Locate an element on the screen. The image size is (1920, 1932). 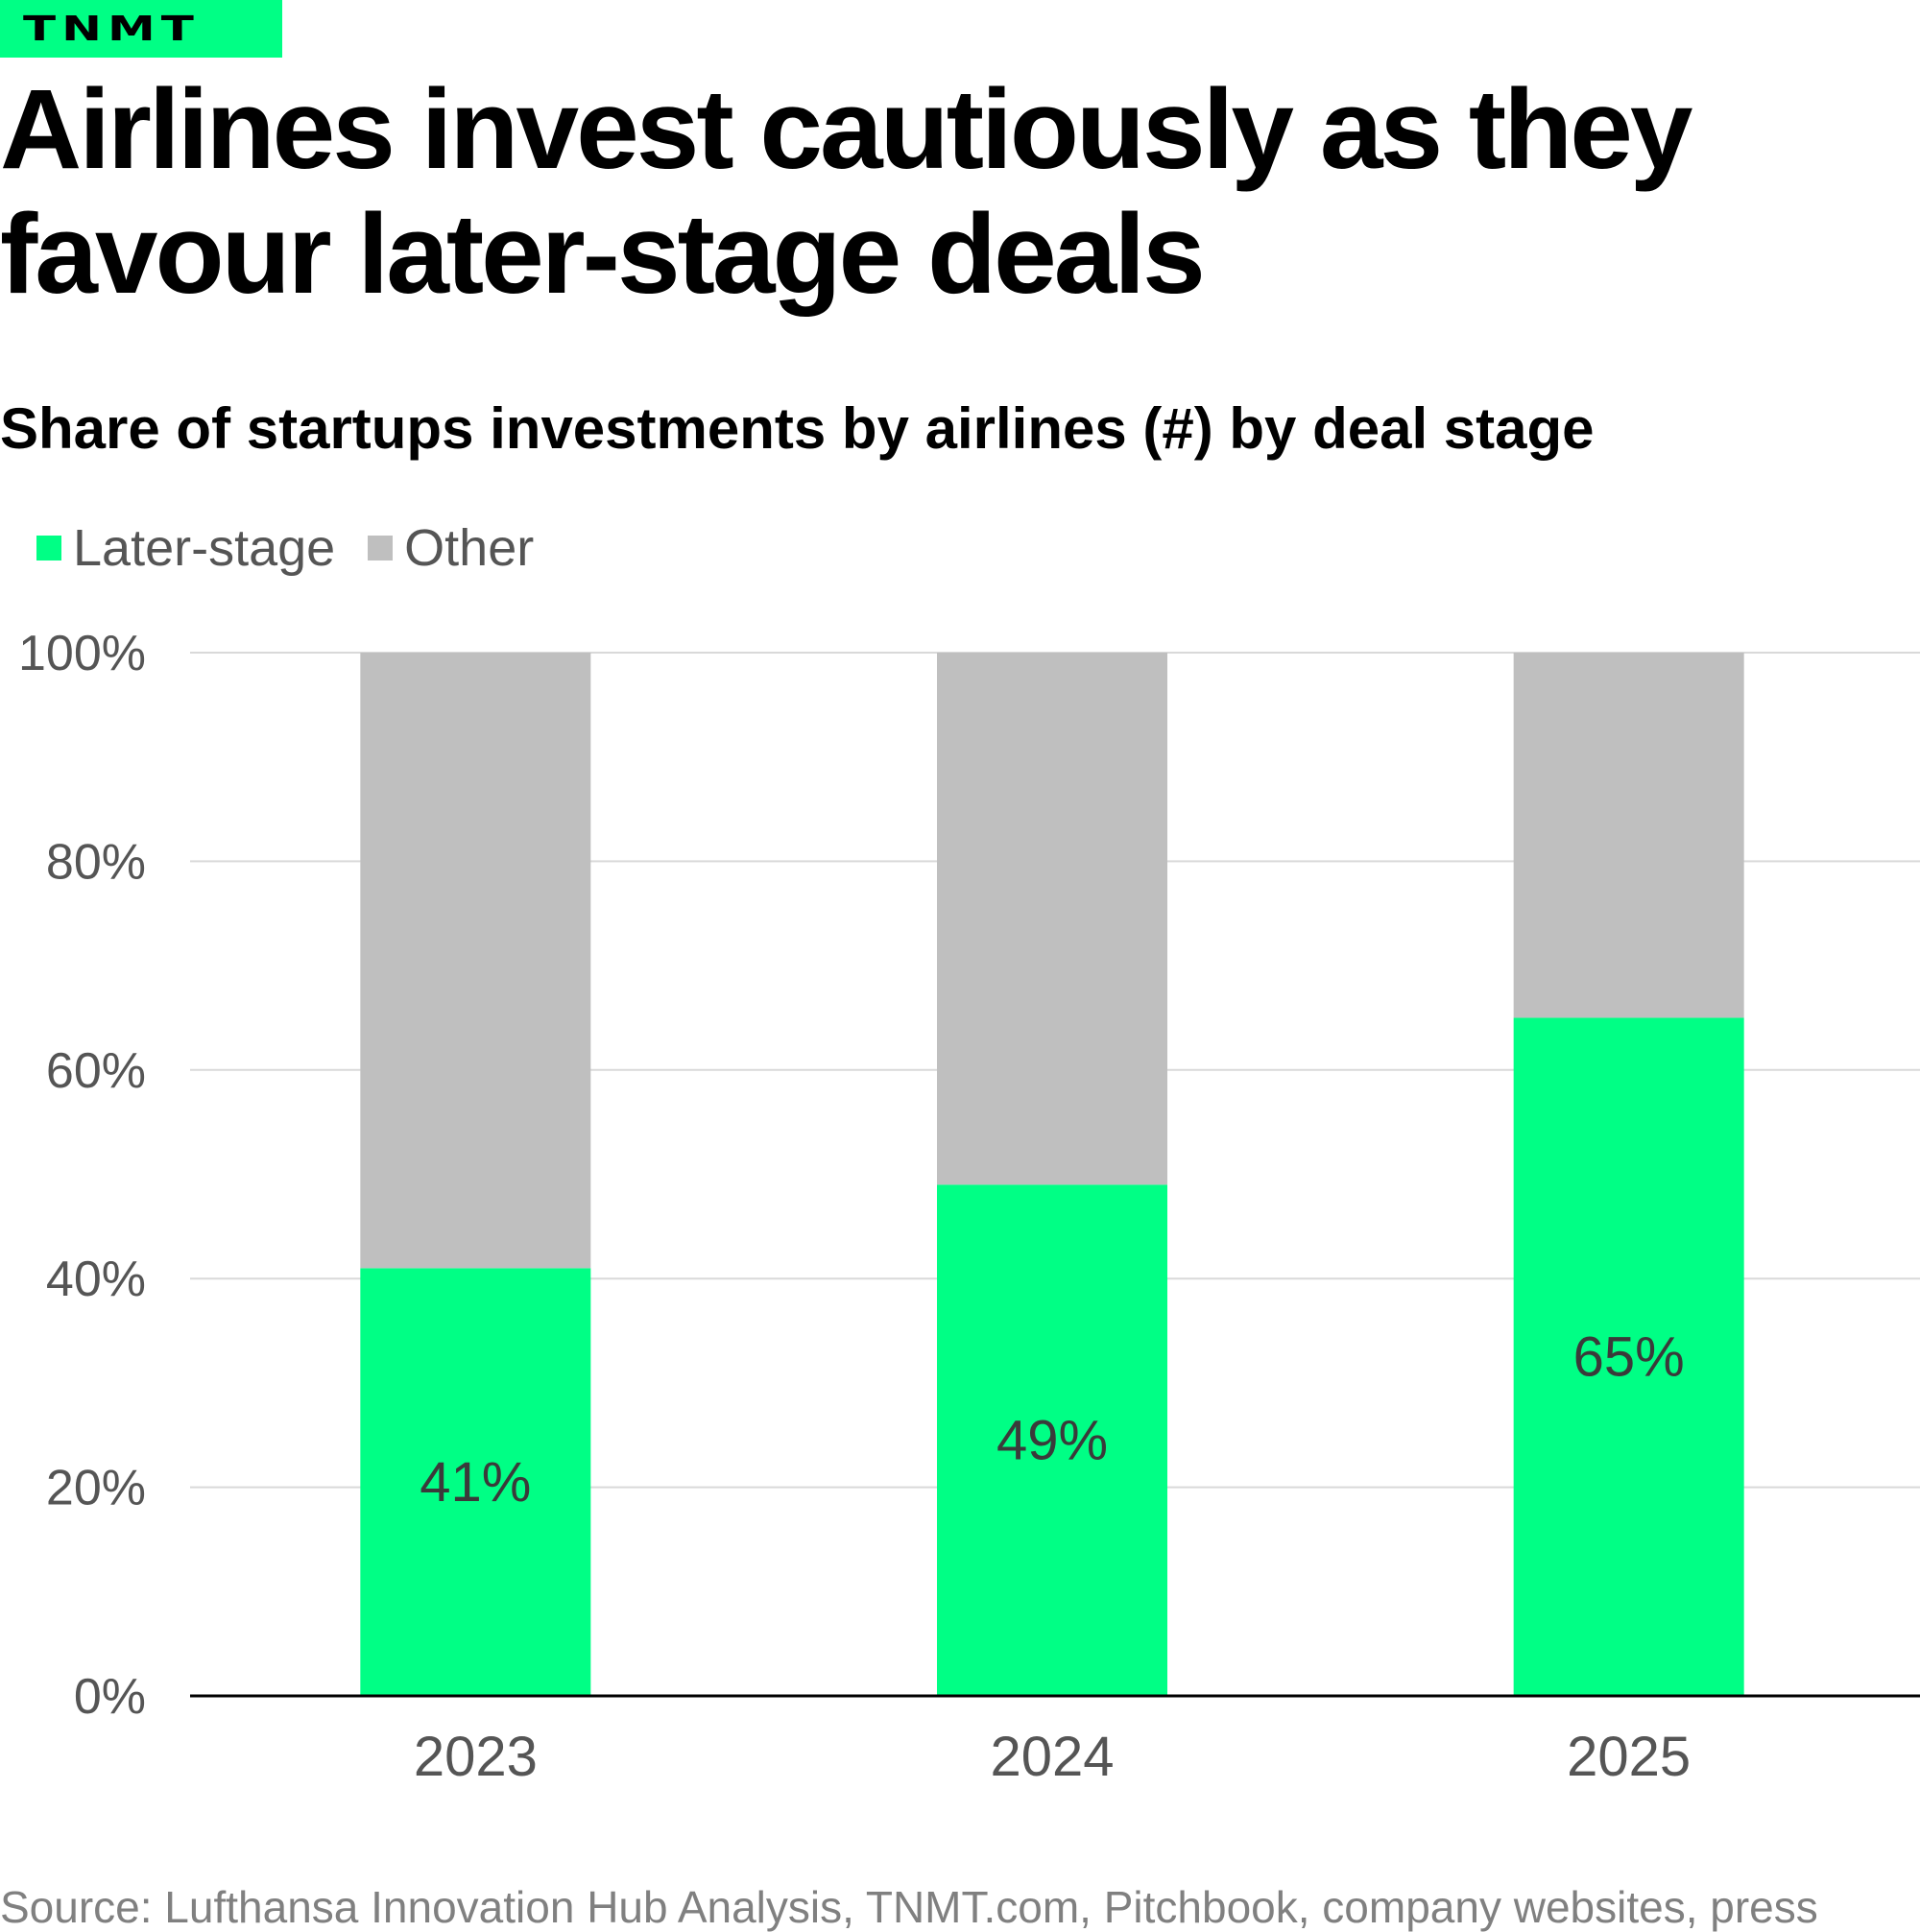
legend-item-later-stage: Later-stage is located at coordinates (185, 548).